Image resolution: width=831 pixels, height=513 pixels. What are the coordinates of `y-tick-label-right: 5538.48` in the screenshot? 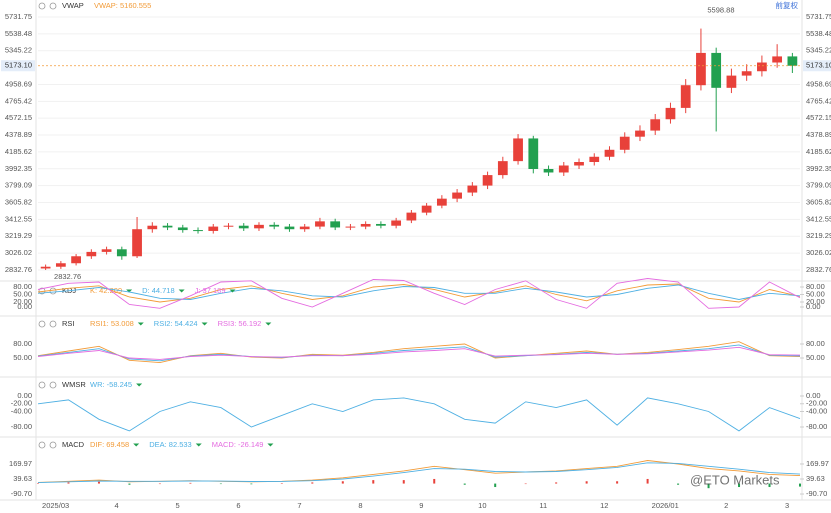 It's located at (818, 33).